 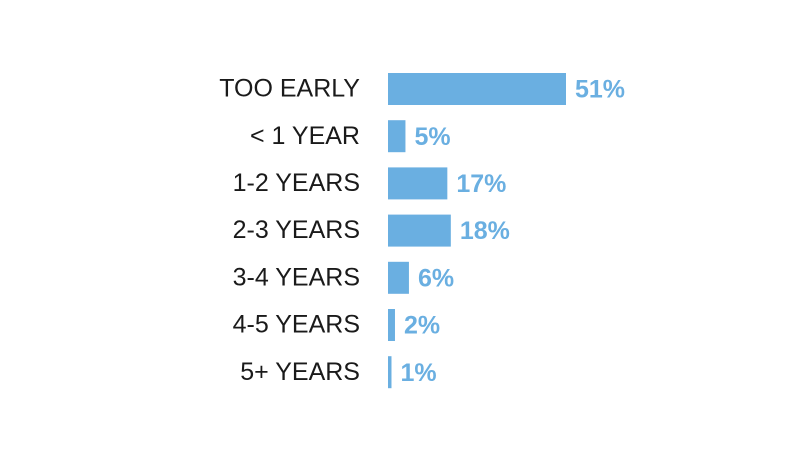 I want to click on value-label: 6%, so click(x=436, y=278).